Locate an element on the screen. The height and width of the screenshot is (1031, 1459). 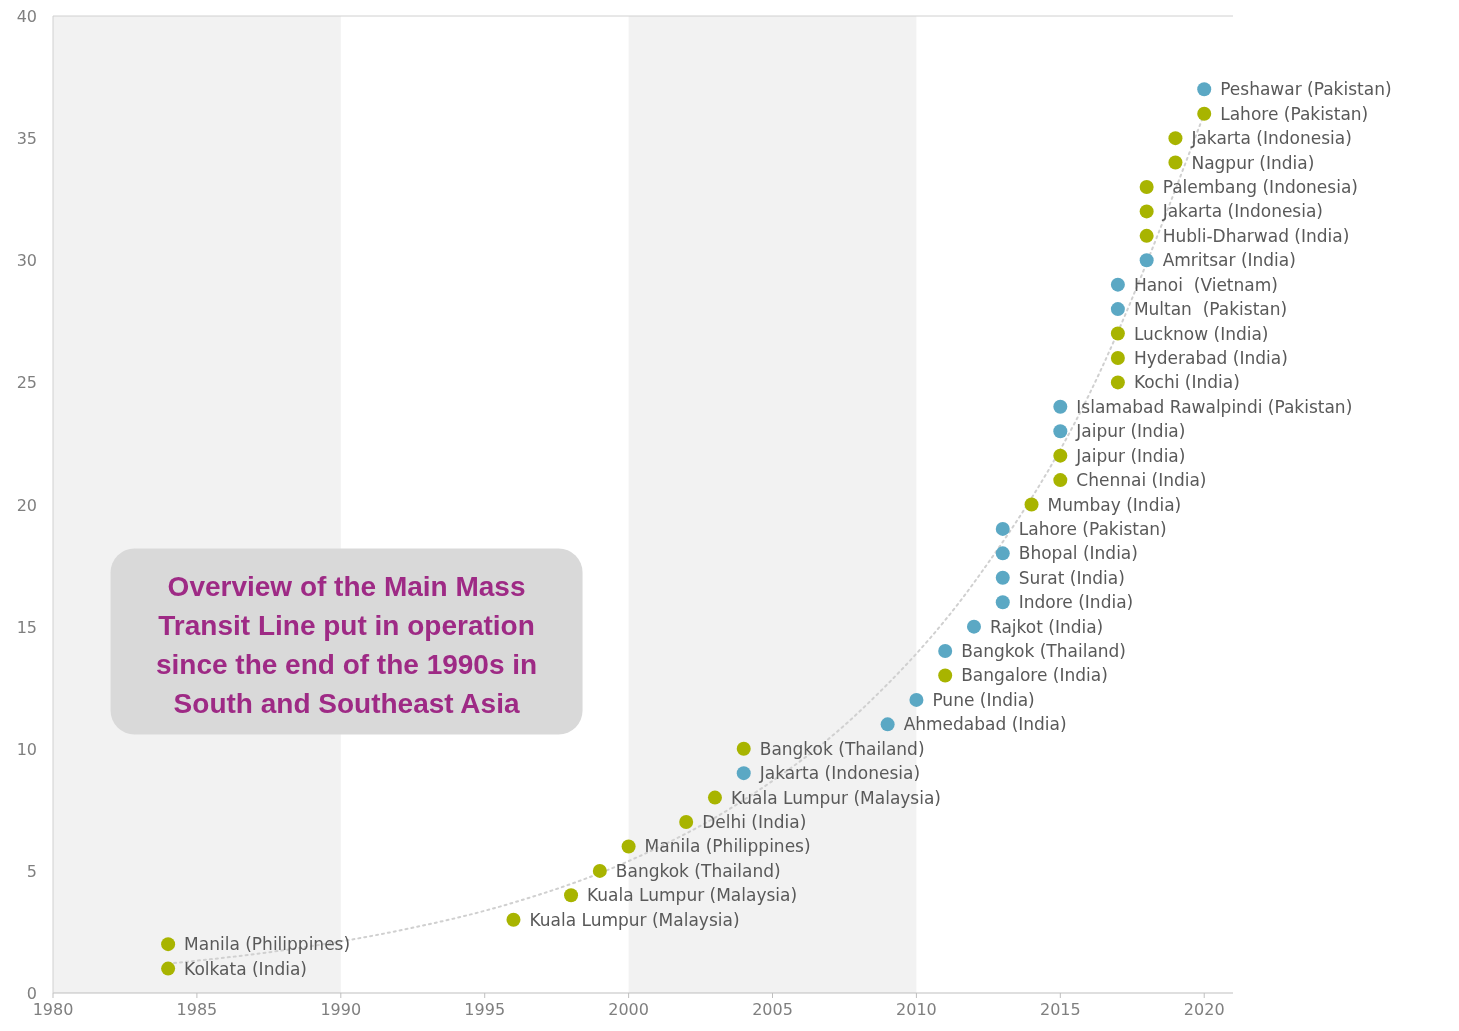
x-tick-label: 2000 is located at coordinates (628, 1009).